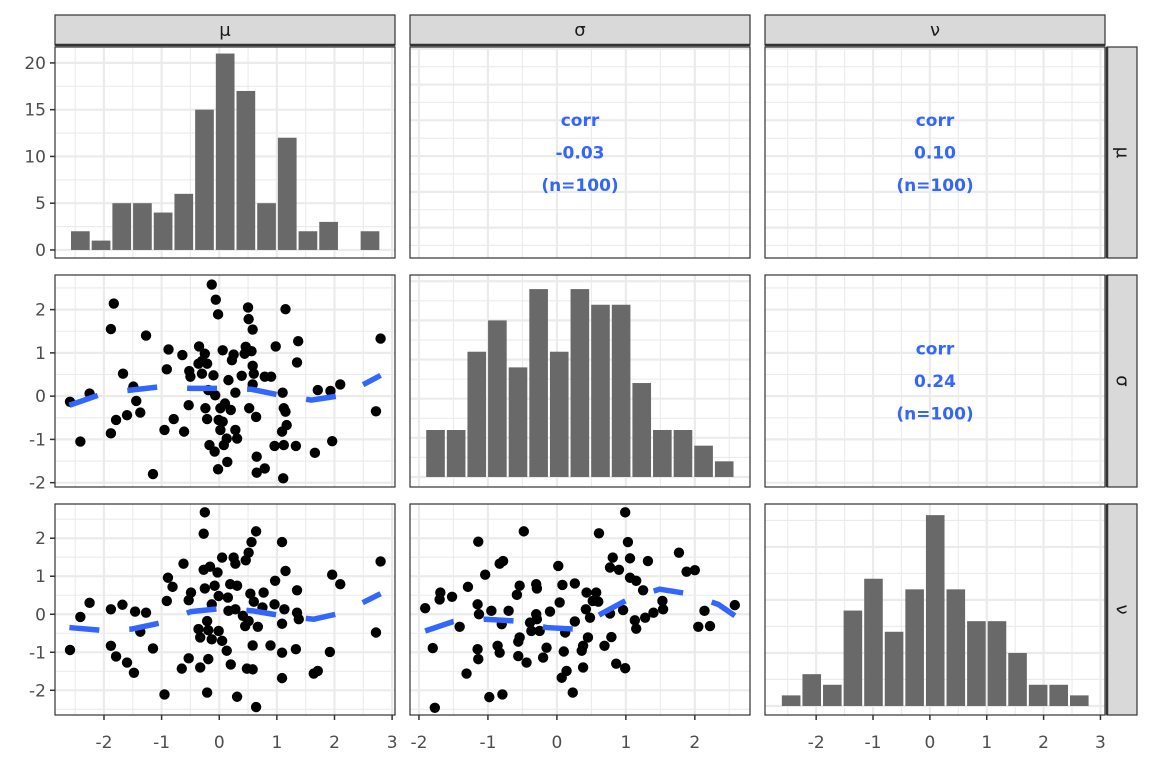 Image resolution: width=1152 pixels, height=768 pixels. I want to click on smooth-line, so click(225, 612).